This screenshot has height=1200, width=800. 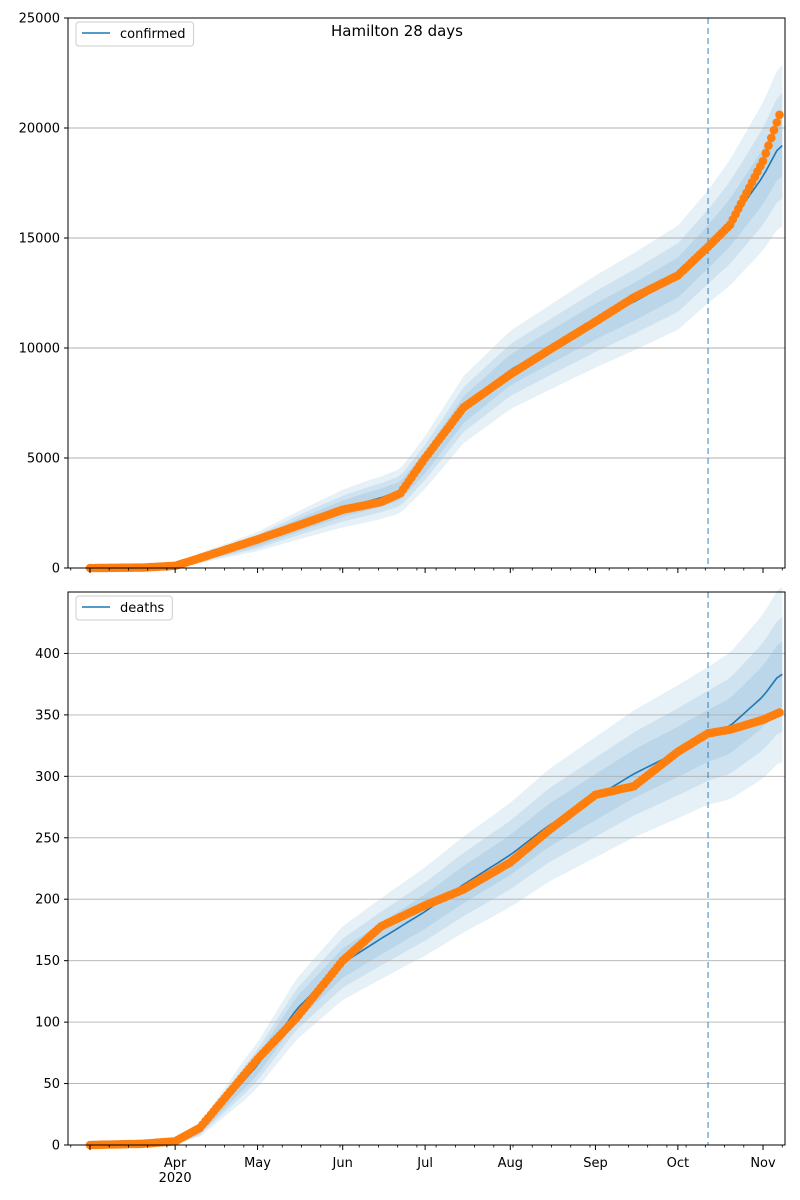 What do you see at coordinates (39, 349) in the screenshot?
I see `confirmed-ytick-label-2: 10000` at bounding box center [39, 349].